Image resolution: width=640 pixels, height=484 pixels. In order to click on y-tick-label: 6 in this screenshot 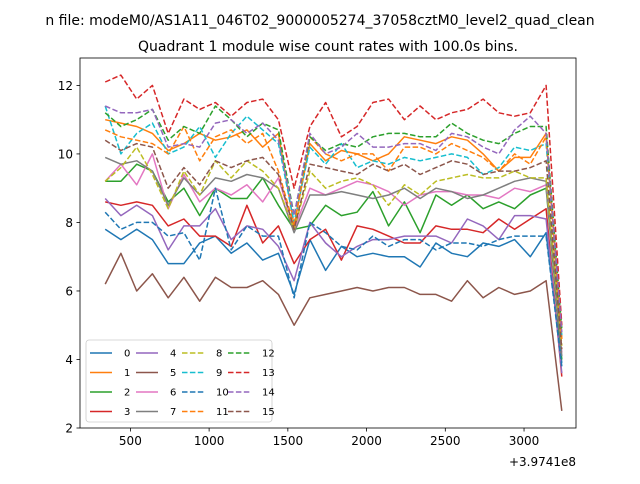, I will do `click(69, 291)`.